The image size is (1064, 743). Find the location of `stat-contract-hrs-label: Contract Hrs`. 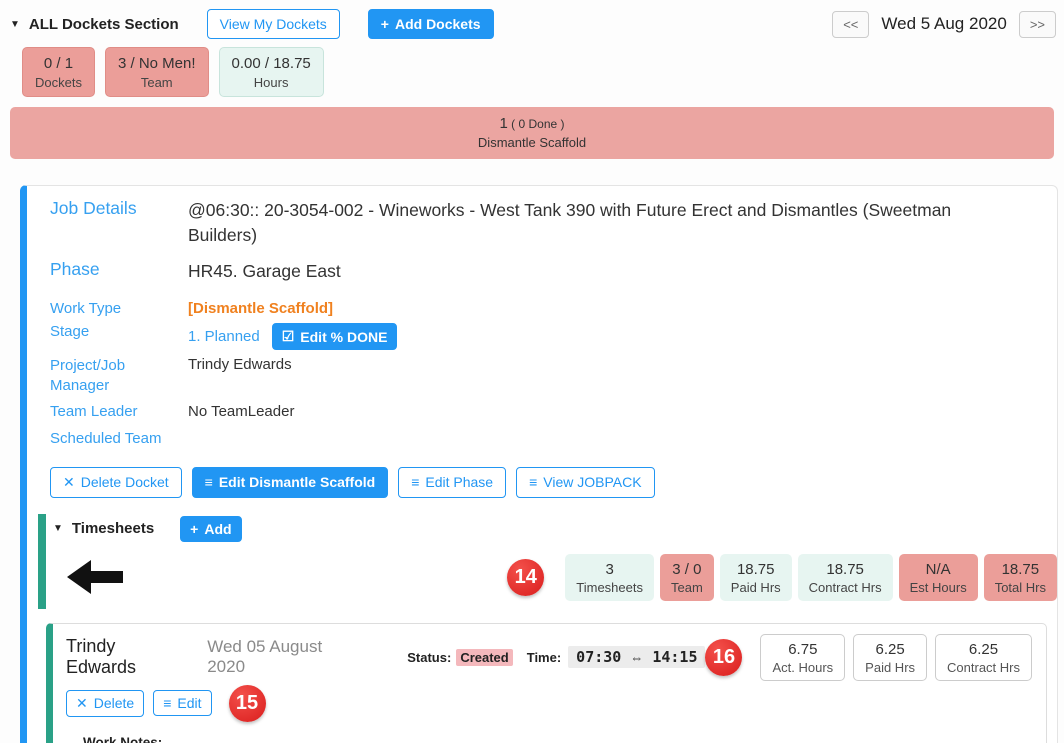

stat-contract-hrs-label: Contract Hrs is located at coordinates (845, 587).